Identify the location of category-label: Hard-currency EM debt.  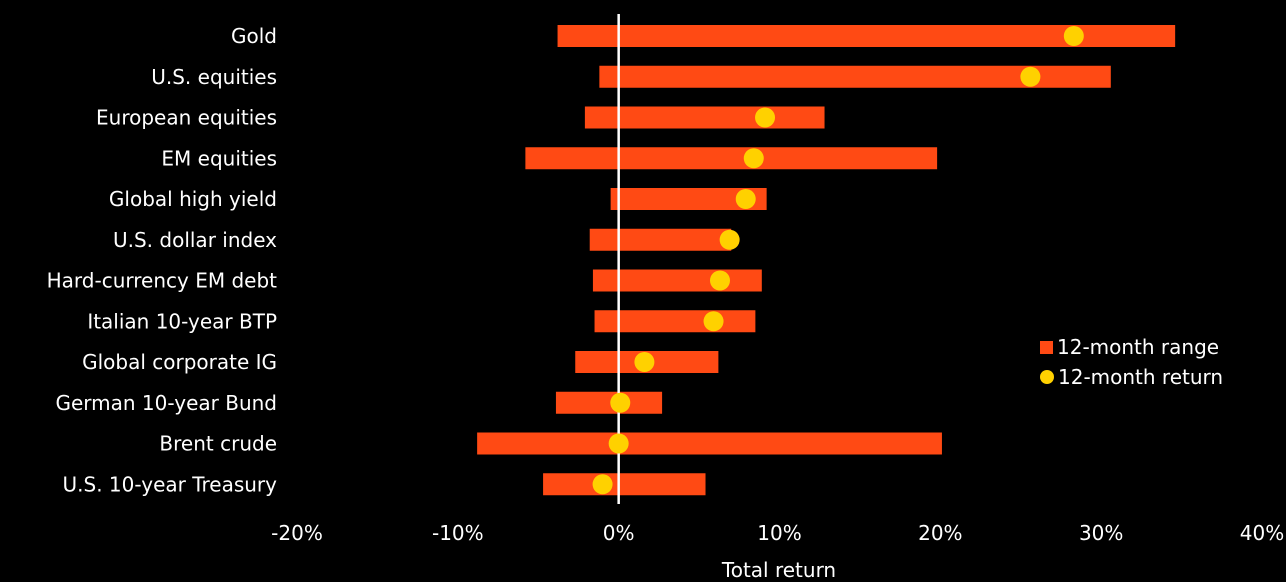
(162, 281).